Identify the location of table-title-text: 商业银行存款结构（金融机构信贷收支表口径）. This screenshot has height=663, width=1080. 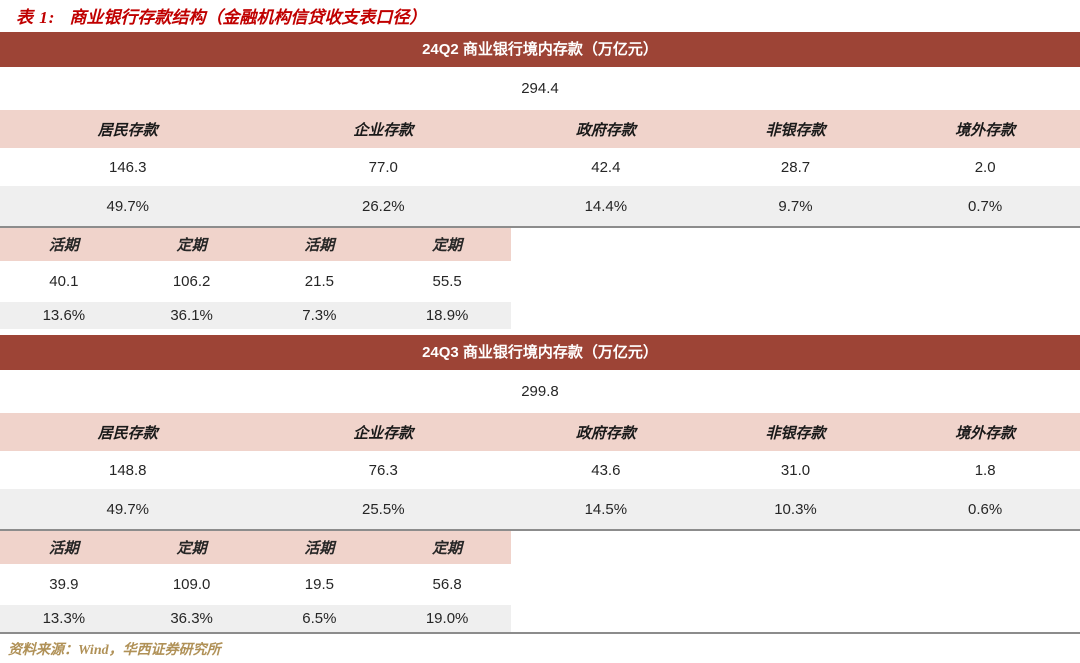
(248, 17).